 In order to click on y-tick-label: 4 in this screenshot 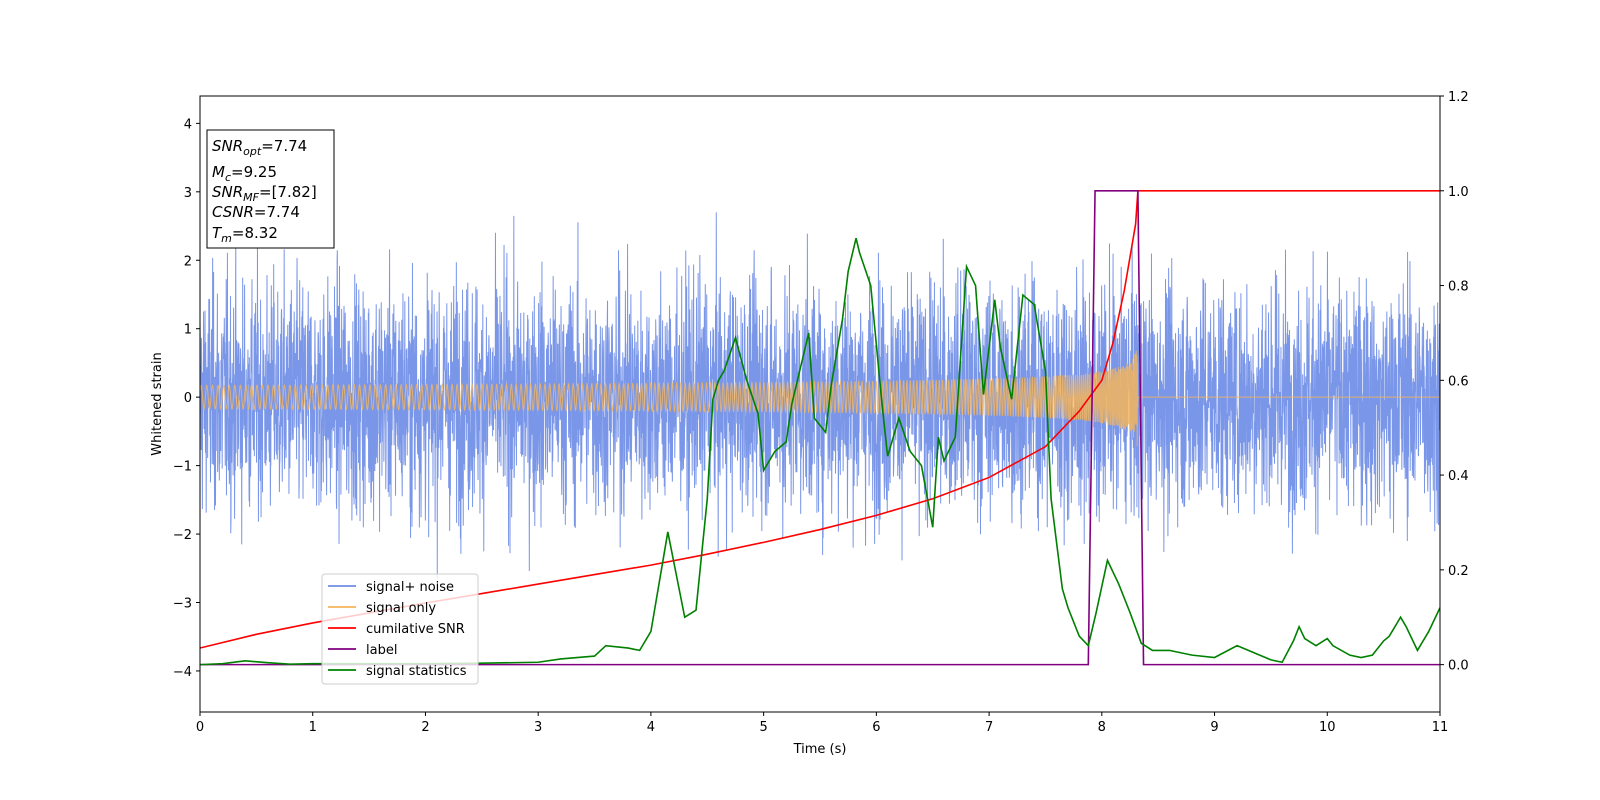, I will do `click(188, 124)`.